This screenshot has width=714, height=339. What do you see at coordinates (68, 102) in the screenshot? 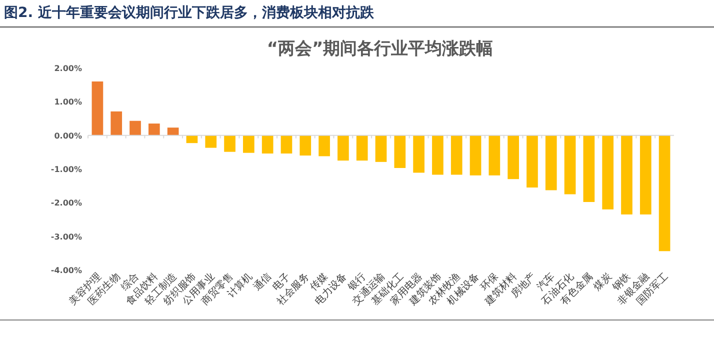
I see `y-tick-label: 1.00%` at bounding box center [68, 102].